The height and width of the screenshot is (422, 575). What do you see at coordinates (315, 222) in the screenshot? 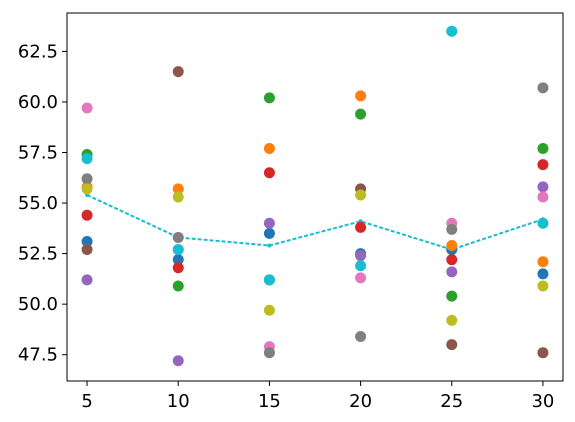
I see `mean-line` at bounding box center [315, 222].